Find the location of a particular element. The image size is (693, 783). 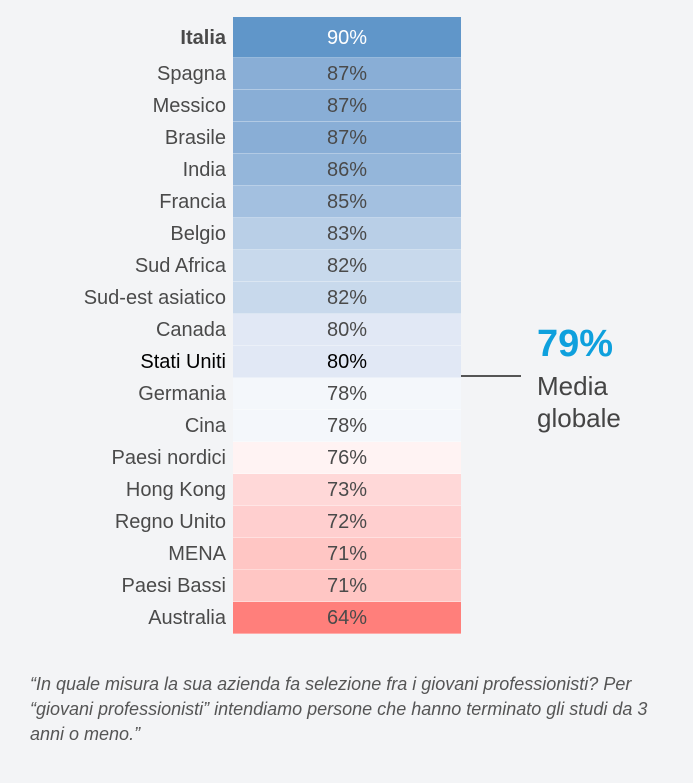

value-cell: 76% is located at coordinates (347, 458).